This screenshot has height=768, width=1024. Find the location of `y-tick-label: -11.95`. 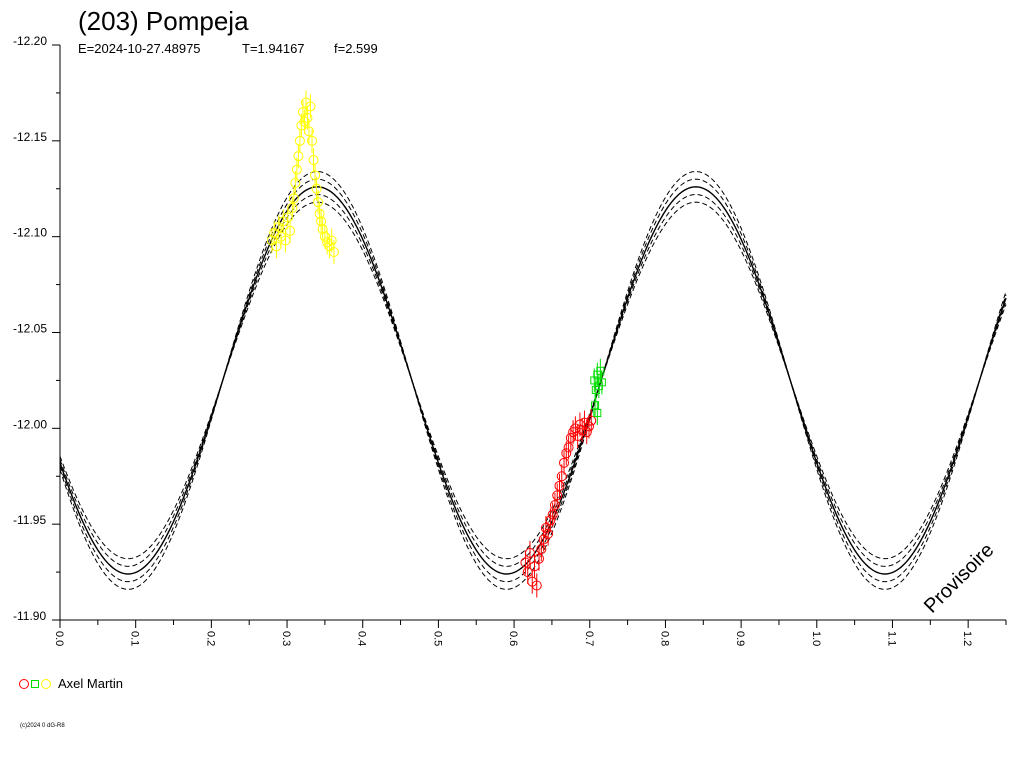

y-tick-label: -11.95 is located at coordinates (29, 520).